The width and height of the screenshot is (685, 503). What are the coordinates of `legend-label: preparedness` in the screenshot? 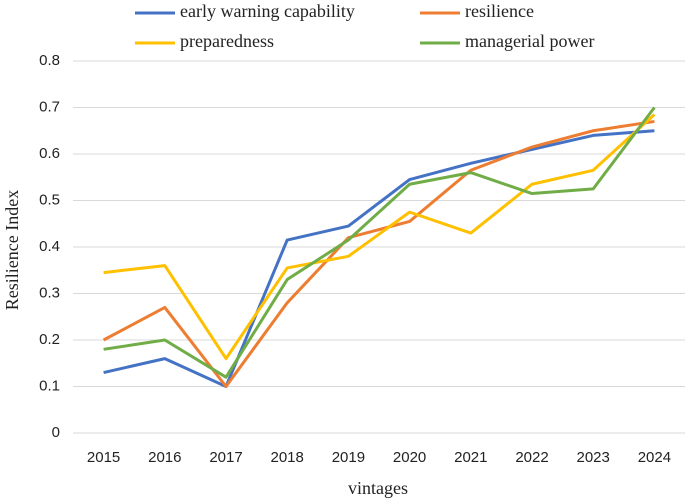 It's located at (227, 41).